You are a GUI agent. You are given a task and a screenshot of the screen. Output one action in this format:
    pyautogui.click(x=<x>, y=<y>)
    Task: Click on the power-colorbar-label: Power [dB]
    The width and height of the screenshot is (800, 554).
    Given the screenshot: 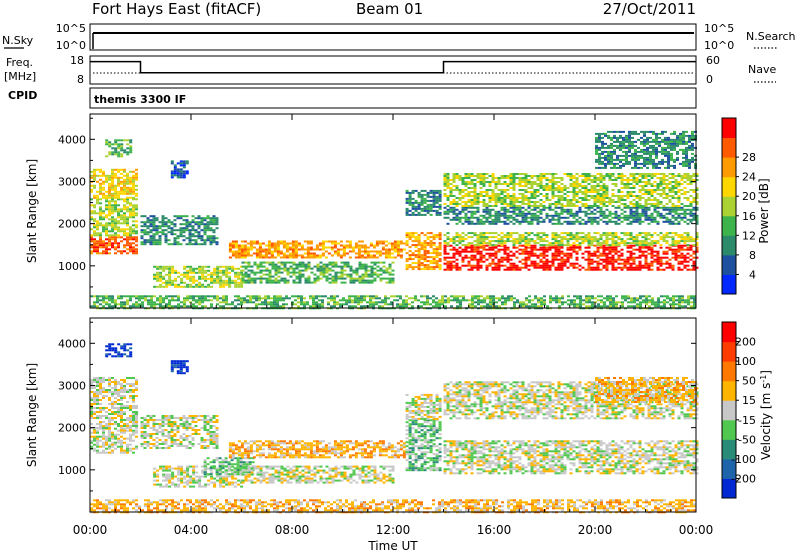 What is the action you would take?
    pyautogui.click(x=764, y=210)
    